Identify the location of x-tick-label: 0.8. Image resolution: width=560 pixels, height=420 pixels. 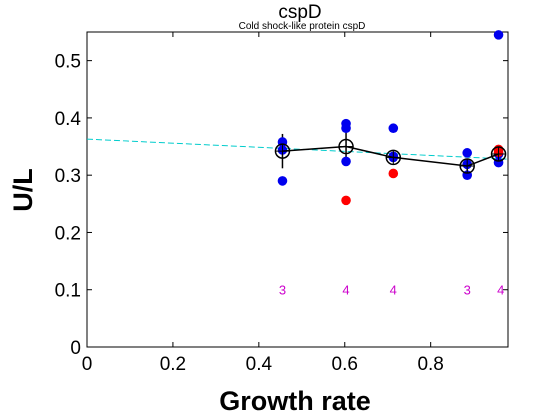
(430, 364).